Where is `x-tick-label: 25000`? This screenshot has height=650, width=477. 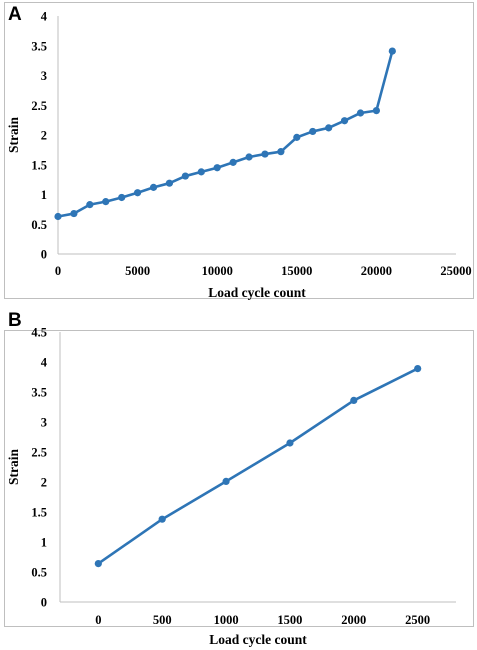 x-tick-label: 25000 is located at coordinates (455, 271).